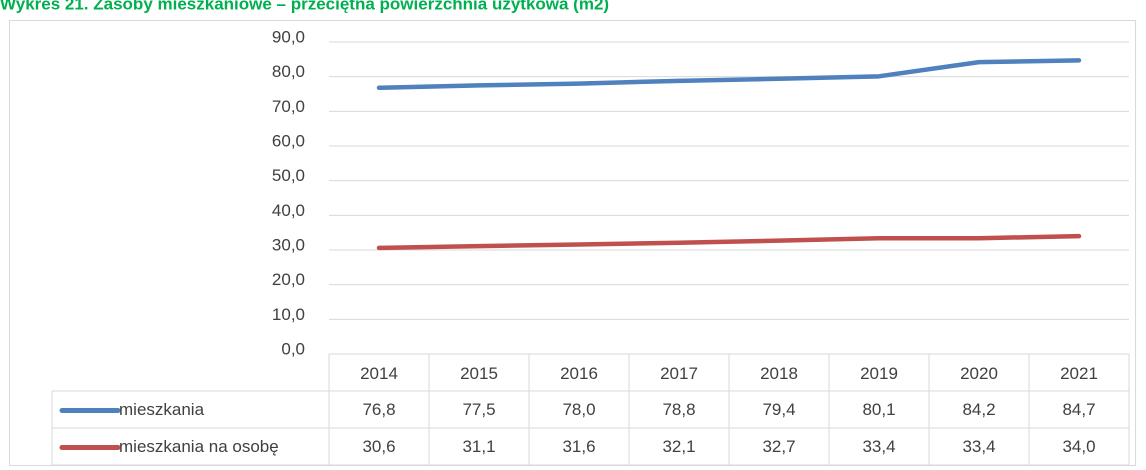 The height and width of the screenshot is (470, 1146). What do you see at coordinates (288, 36) in the screenshot?
I see `y-tick-label: 90,0` at bounding box center [288, 36].